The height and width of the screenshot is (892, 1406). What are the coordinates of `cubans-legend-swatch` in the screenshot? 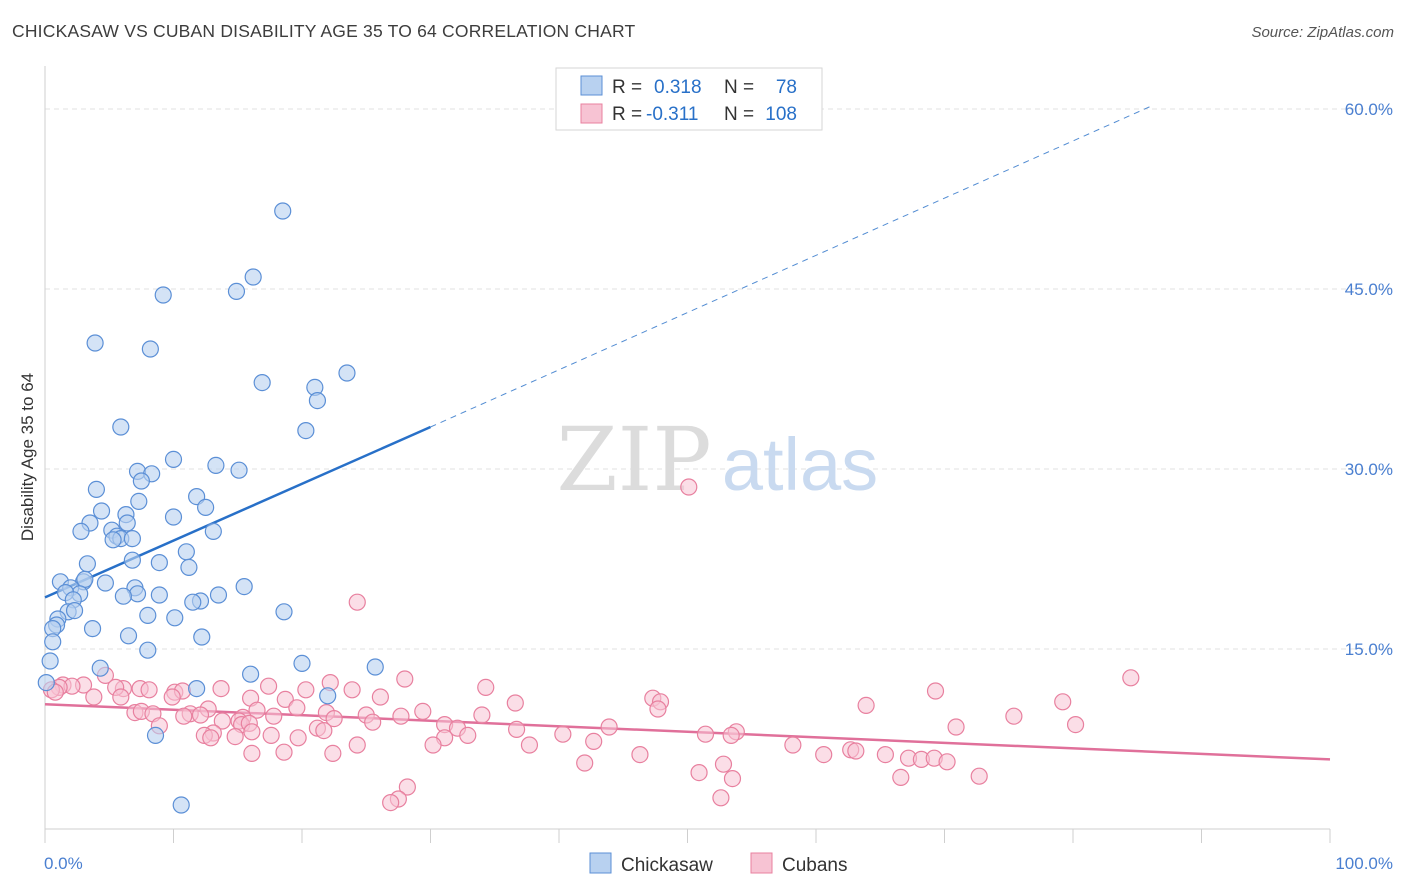 It's located at (591, 113).